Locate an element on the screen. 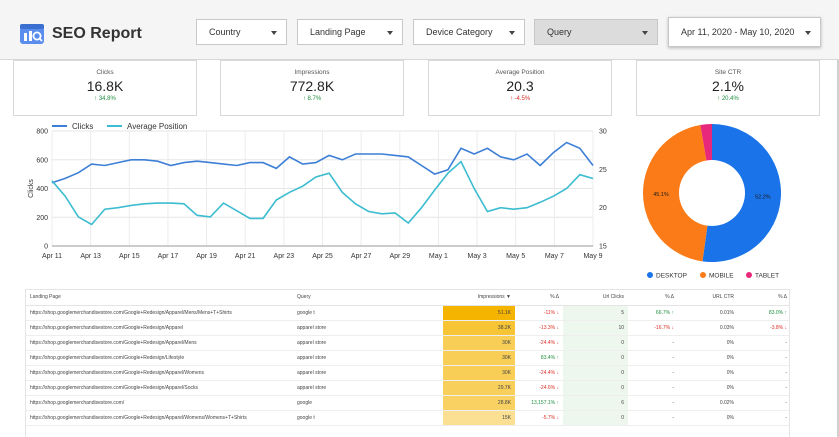 The height and width of the screenshot is (437, 839). impressions-change-cell: 13,157.1% ↑ is located at coordinates (539, 403).